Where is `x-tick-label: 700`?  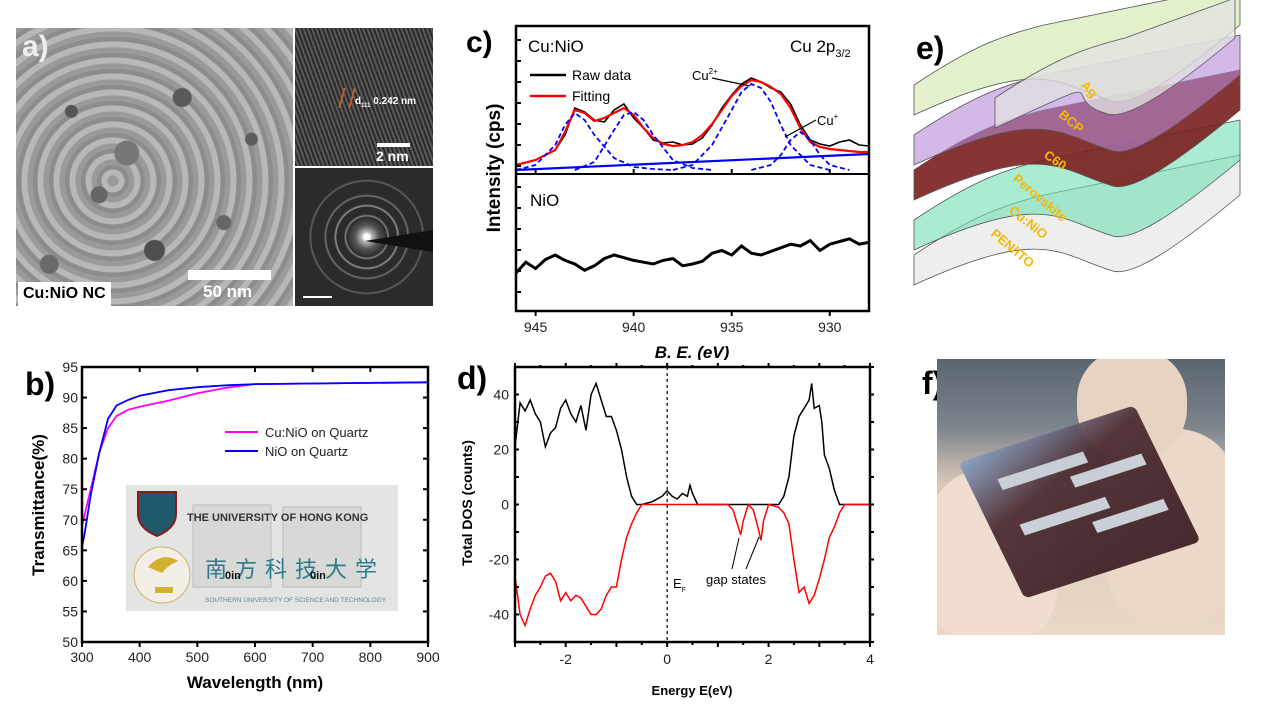
x-tick-label: 700 is located at coordinates (313, 657).